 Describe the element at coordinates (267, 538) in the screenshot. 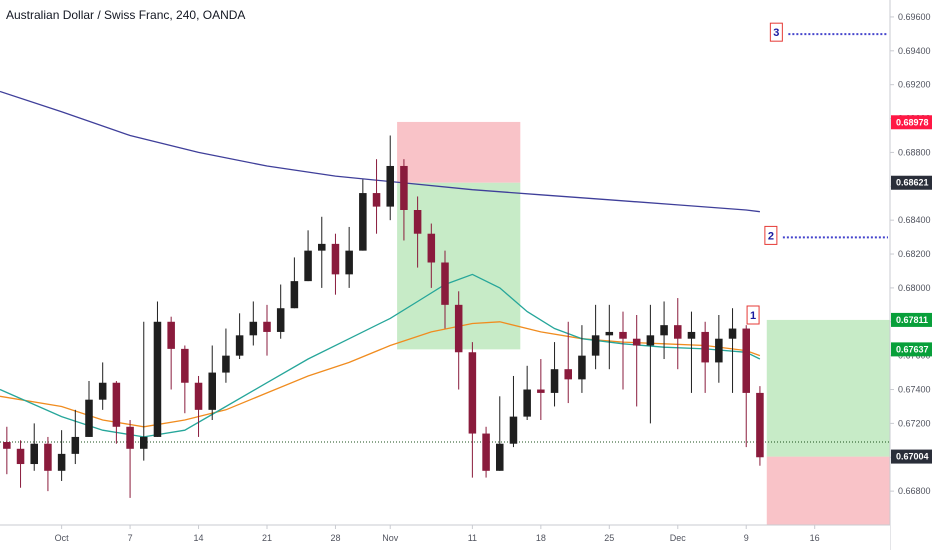

I see `time-tick-label: 21` at that location.